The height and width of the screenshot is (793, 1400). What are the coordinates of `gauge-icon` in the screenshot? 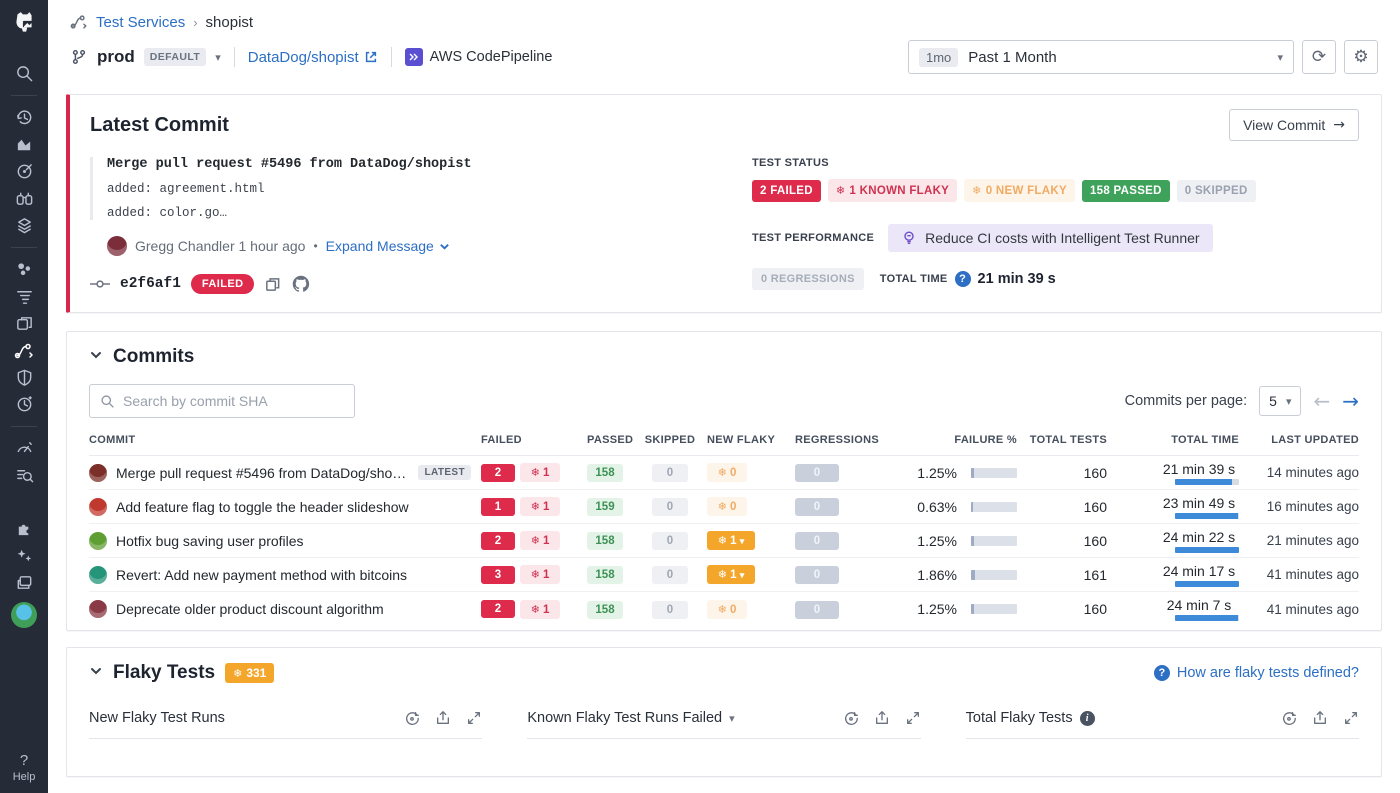 It's located at (24, 404).